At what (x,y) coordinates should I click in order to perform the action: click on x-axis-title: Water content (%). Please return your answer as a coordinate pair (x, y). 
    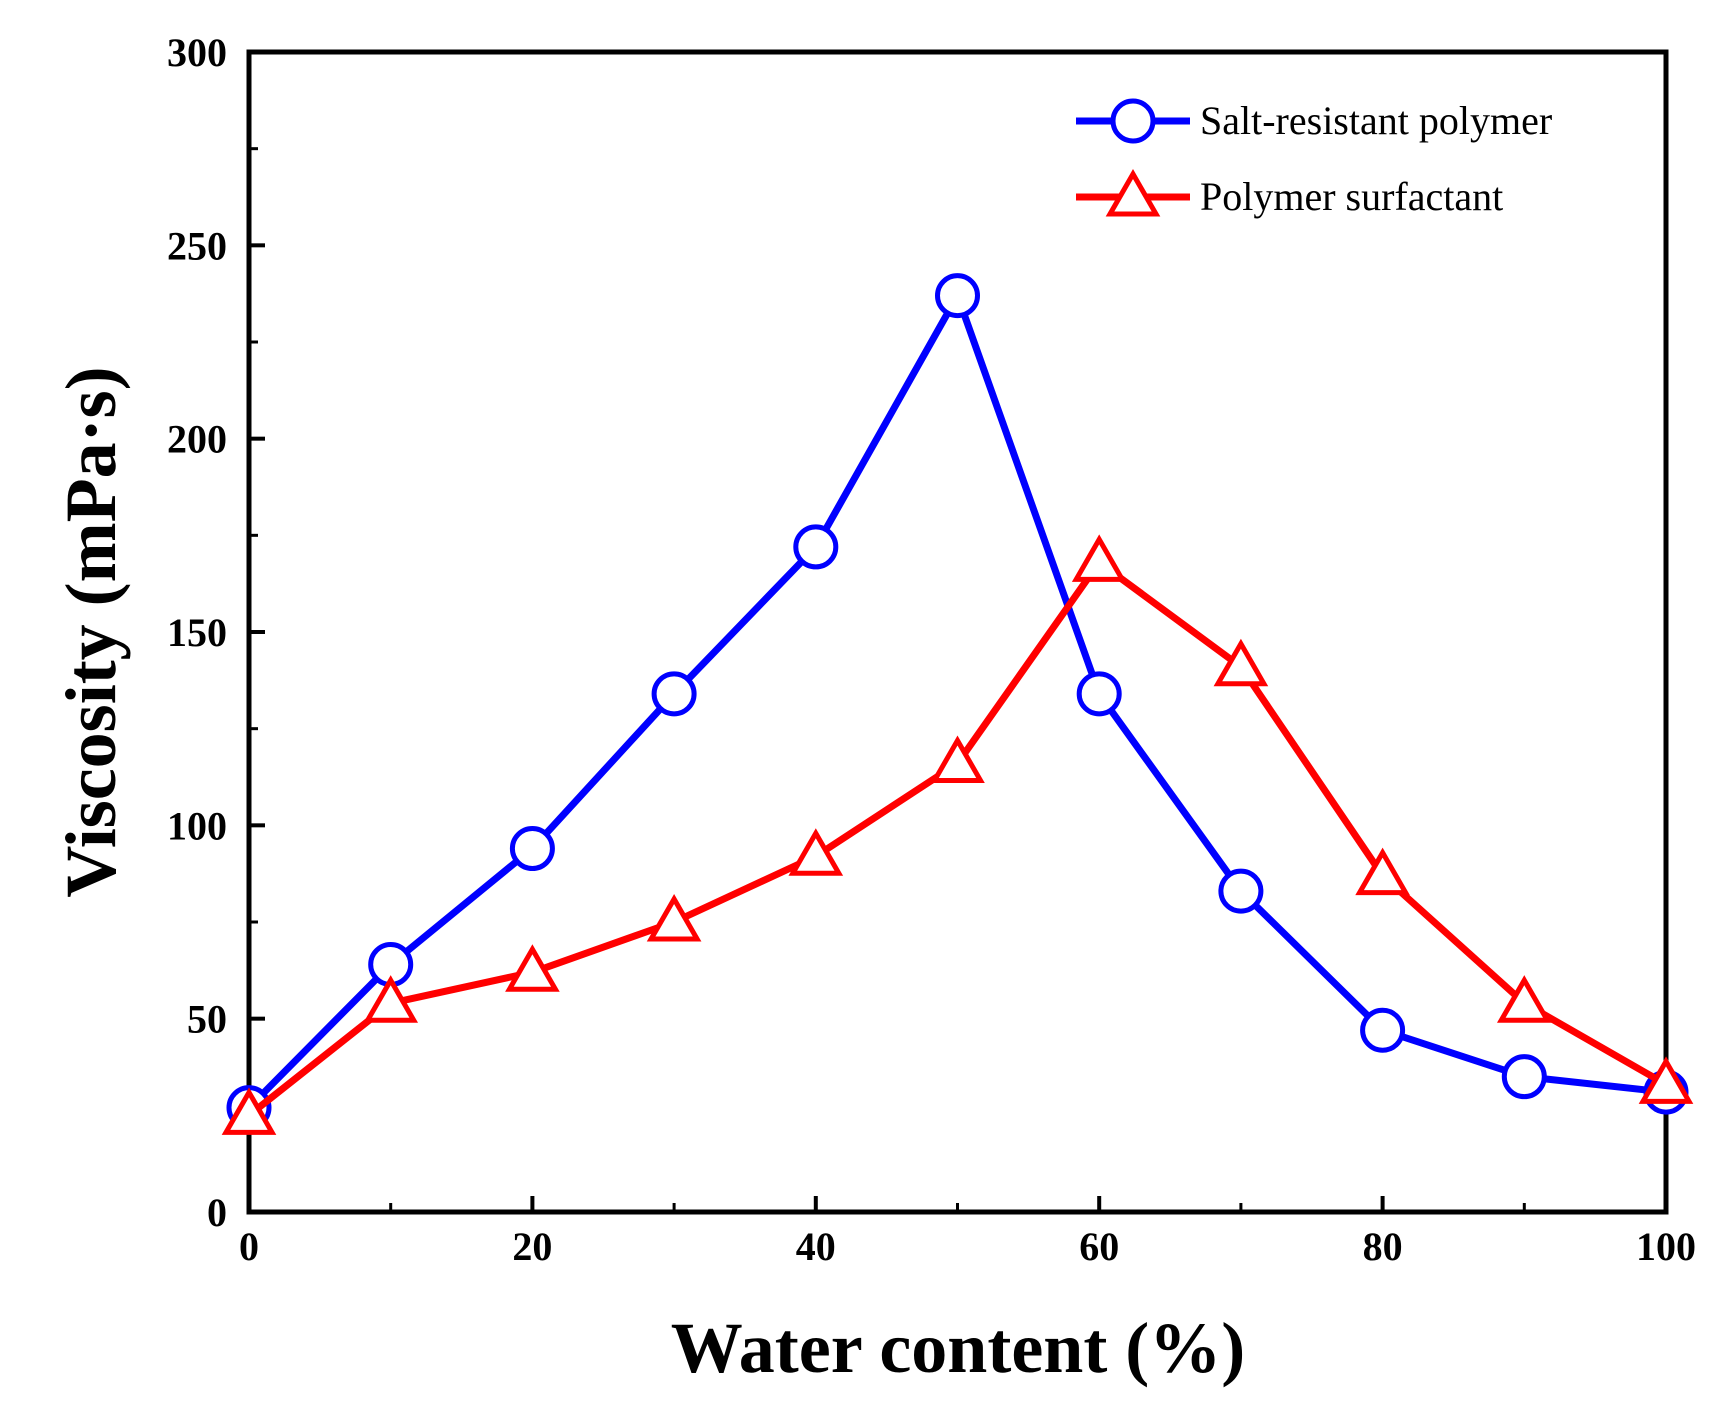
    Looking at the image, I should click on (958, 1348).